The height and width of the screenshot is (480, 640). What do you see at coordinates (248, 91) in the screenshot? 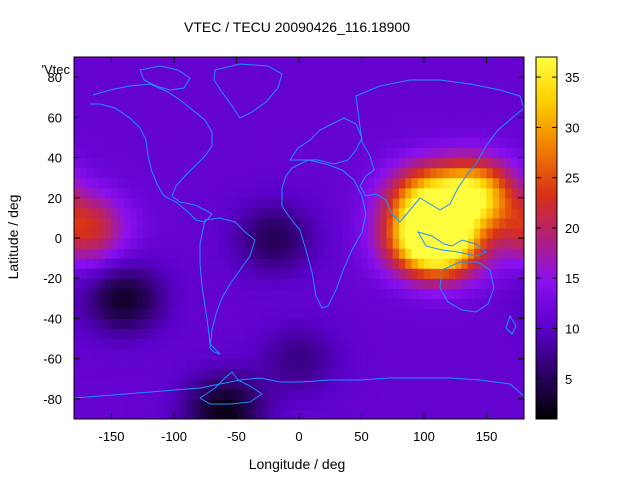
I see `coastline-greenland` at bounding box center [248, 91].